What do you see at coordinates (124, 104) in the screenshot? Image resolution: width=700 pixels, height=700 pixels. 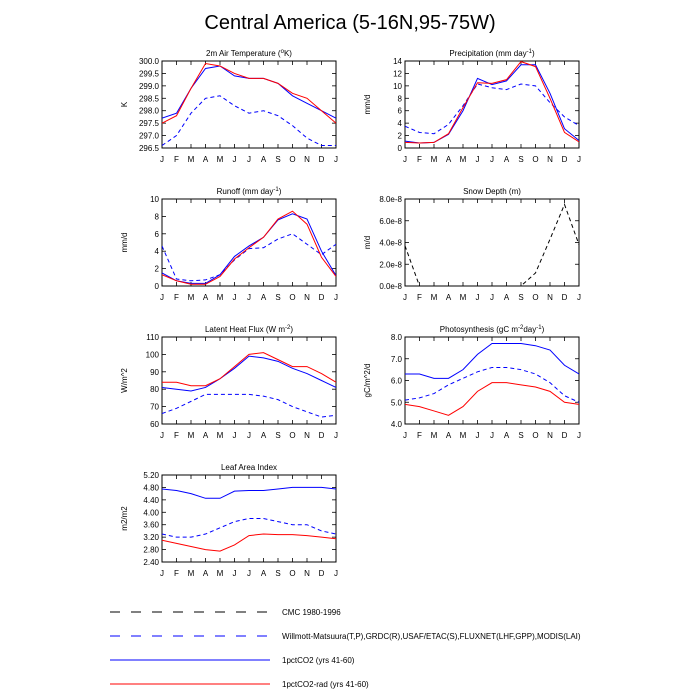 I see `y-axis-label: K` at bounding box center [124, 104].